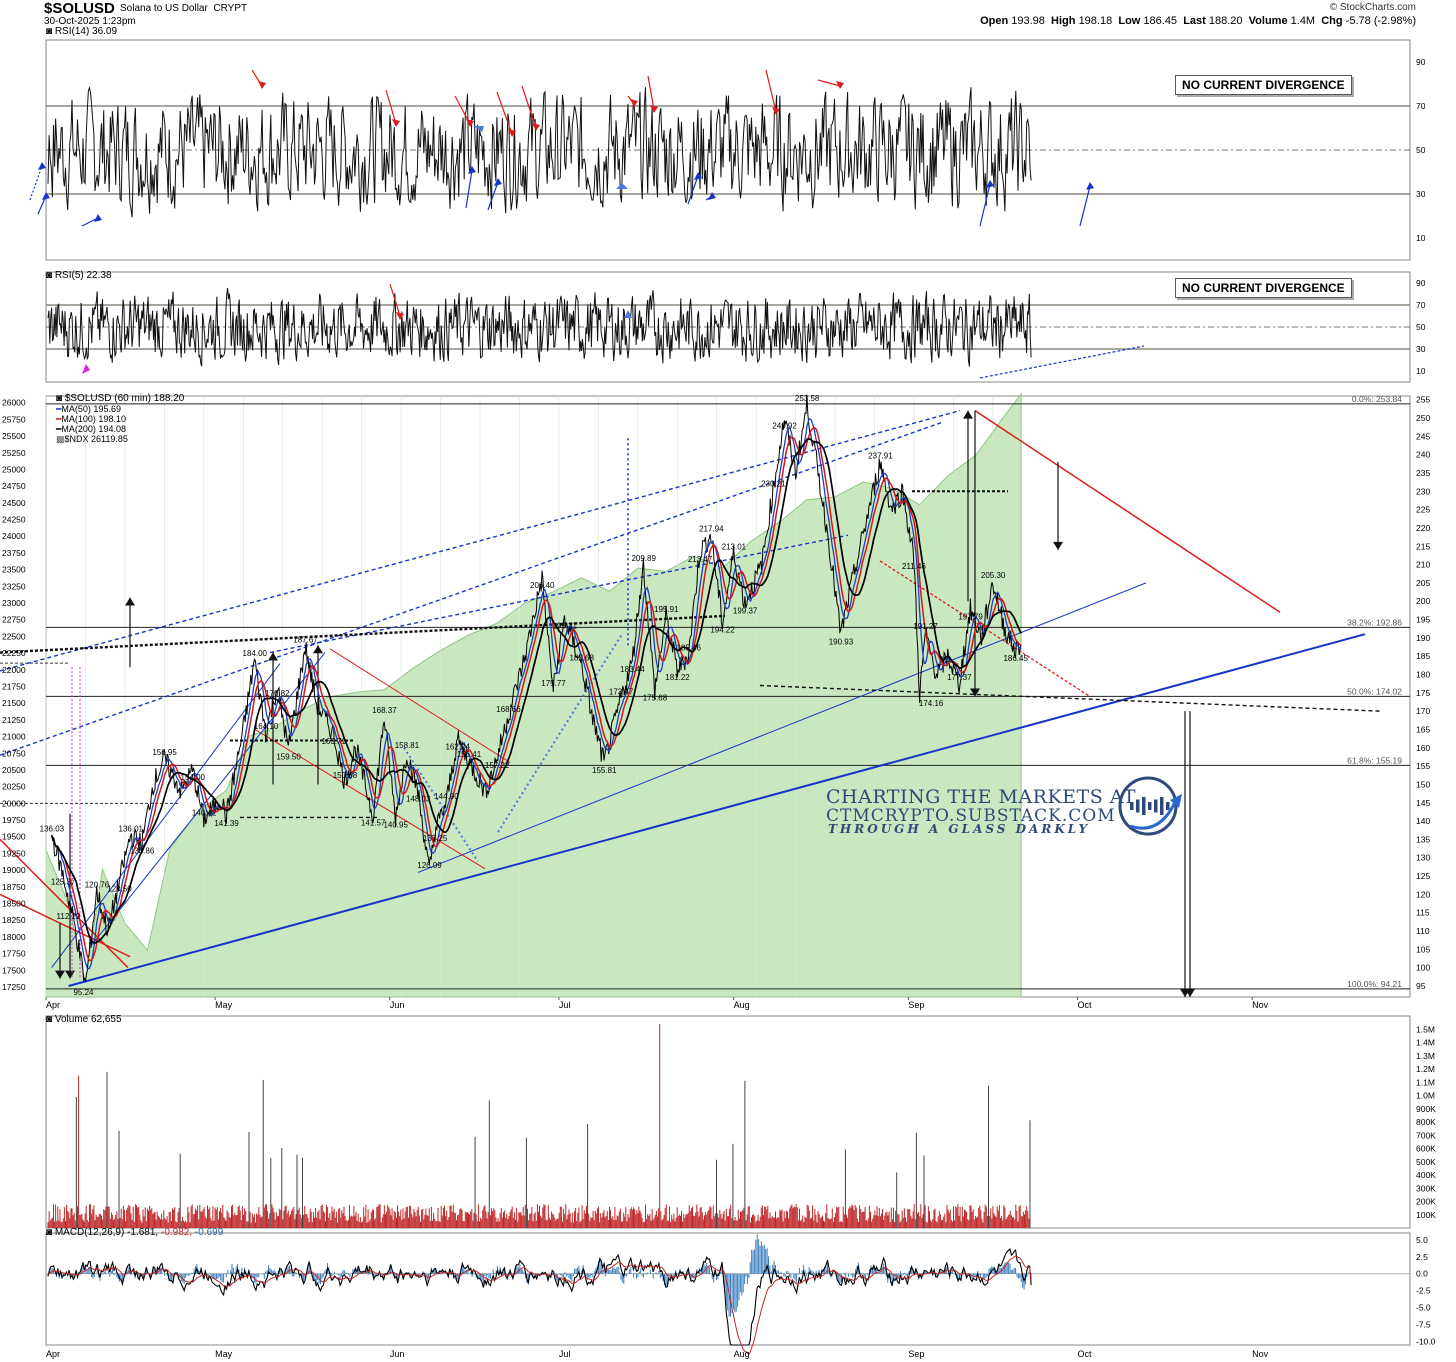  Describe the element at coordinates (1423, 1291) in the screenshot. I see `macd-axis-label: -2.5` at that location.